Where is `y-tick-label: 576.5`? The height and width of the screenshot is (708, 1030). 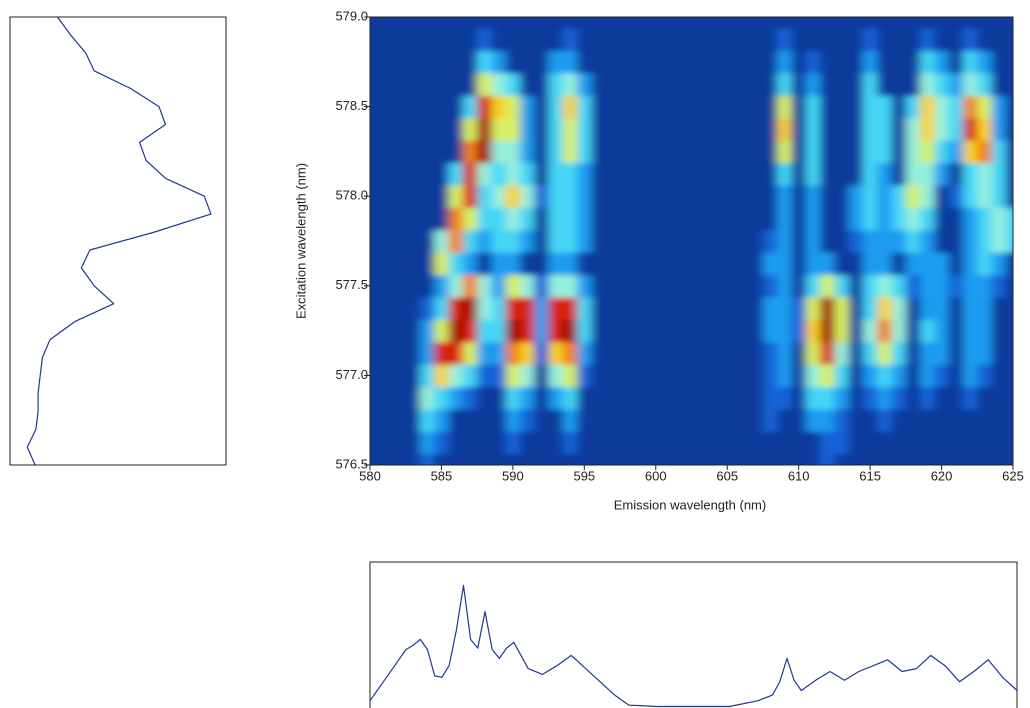 y-tick-label: 576.5 is located at coordinates (351, 463).